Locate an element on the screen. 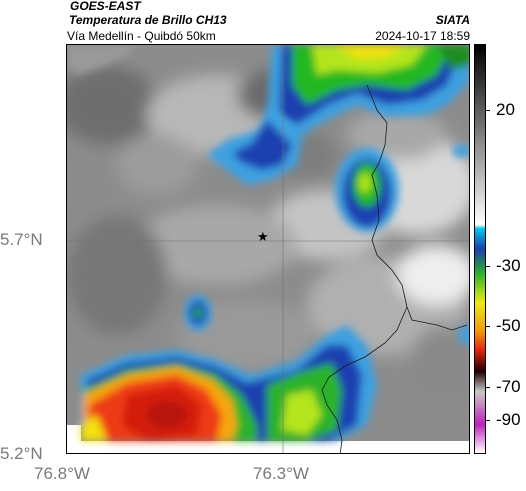 This screenshot has width=526, height=491. lon-label-76-3: 76.3°W is located at coordinates (281, 473).